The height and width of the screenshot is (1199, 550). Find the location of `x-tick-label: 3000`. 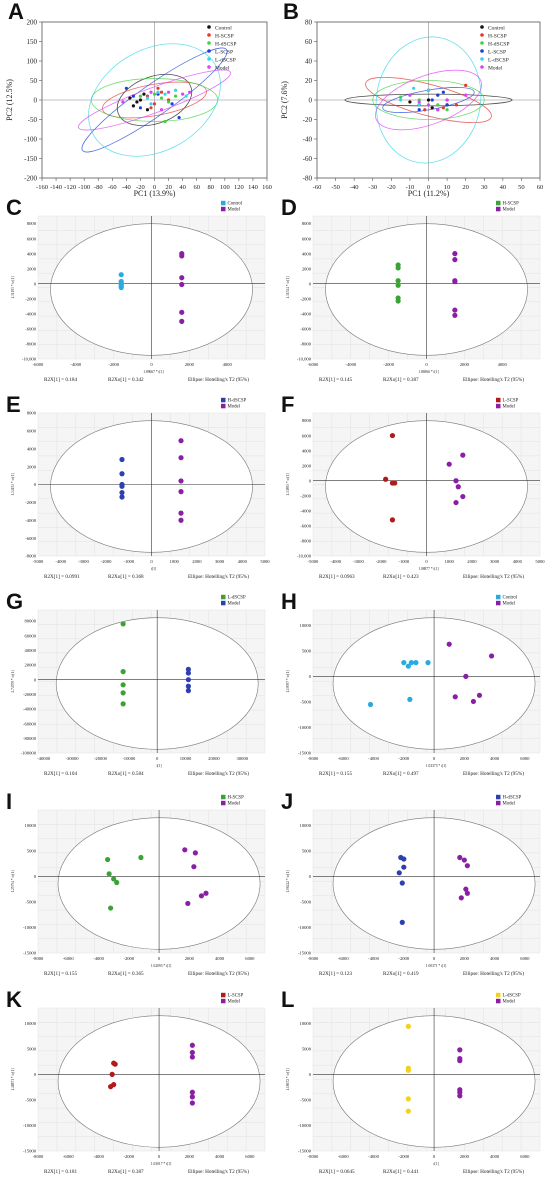

x-tick-label: 3000 is located at coordinates (495, 561).